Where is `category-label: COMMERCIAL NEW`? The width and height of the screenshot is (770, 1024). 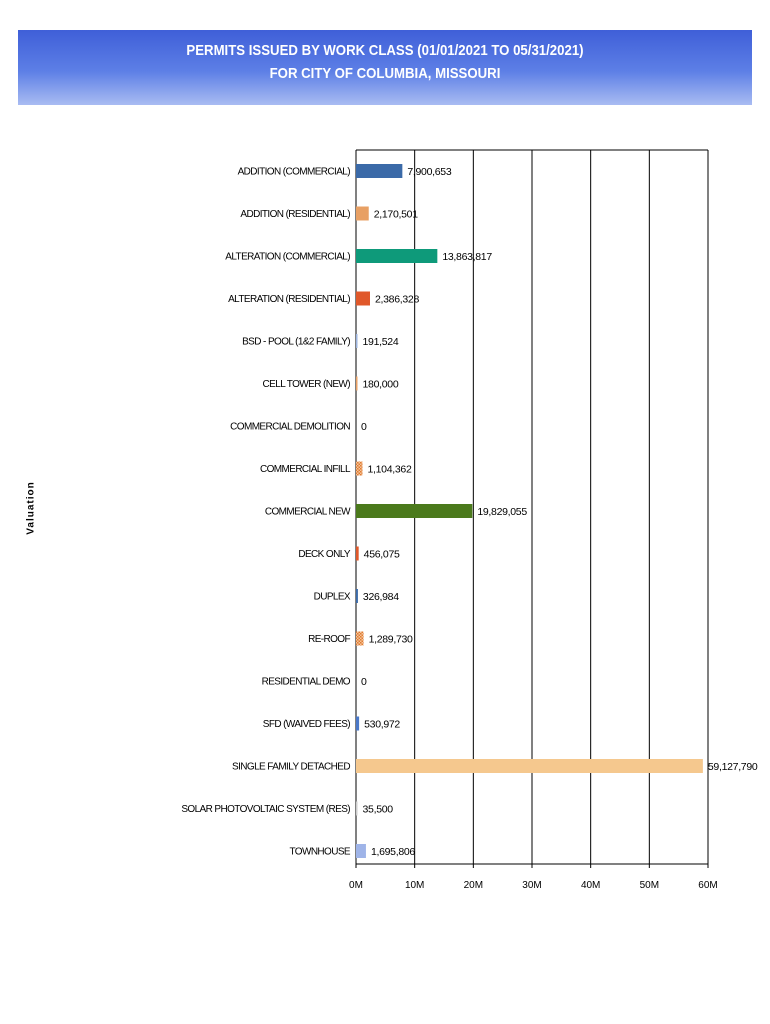 category-label: COMMERCIAL NEW is located at coordinates (308, 512).